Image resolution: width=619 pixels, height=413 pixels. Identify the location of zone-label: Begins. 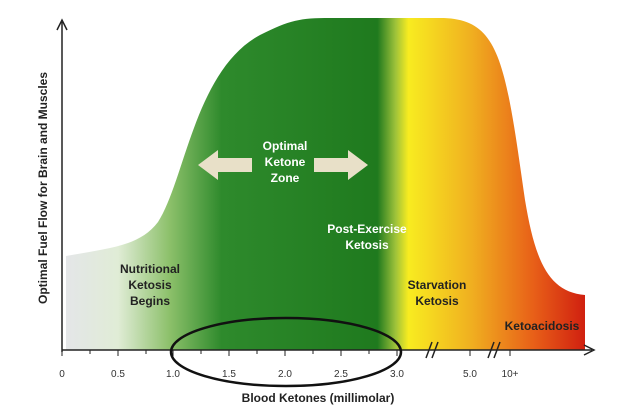
(150, 301).